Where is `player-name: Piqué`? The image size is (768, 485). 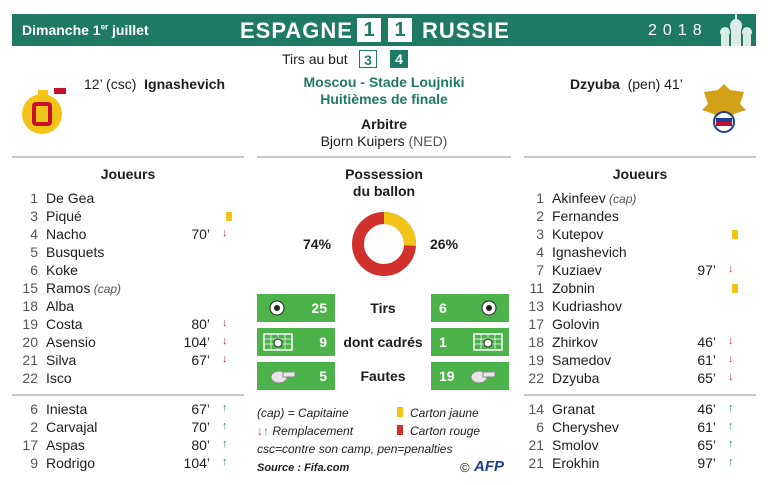
player-name: Piqué is located at coordinates (64, 216).